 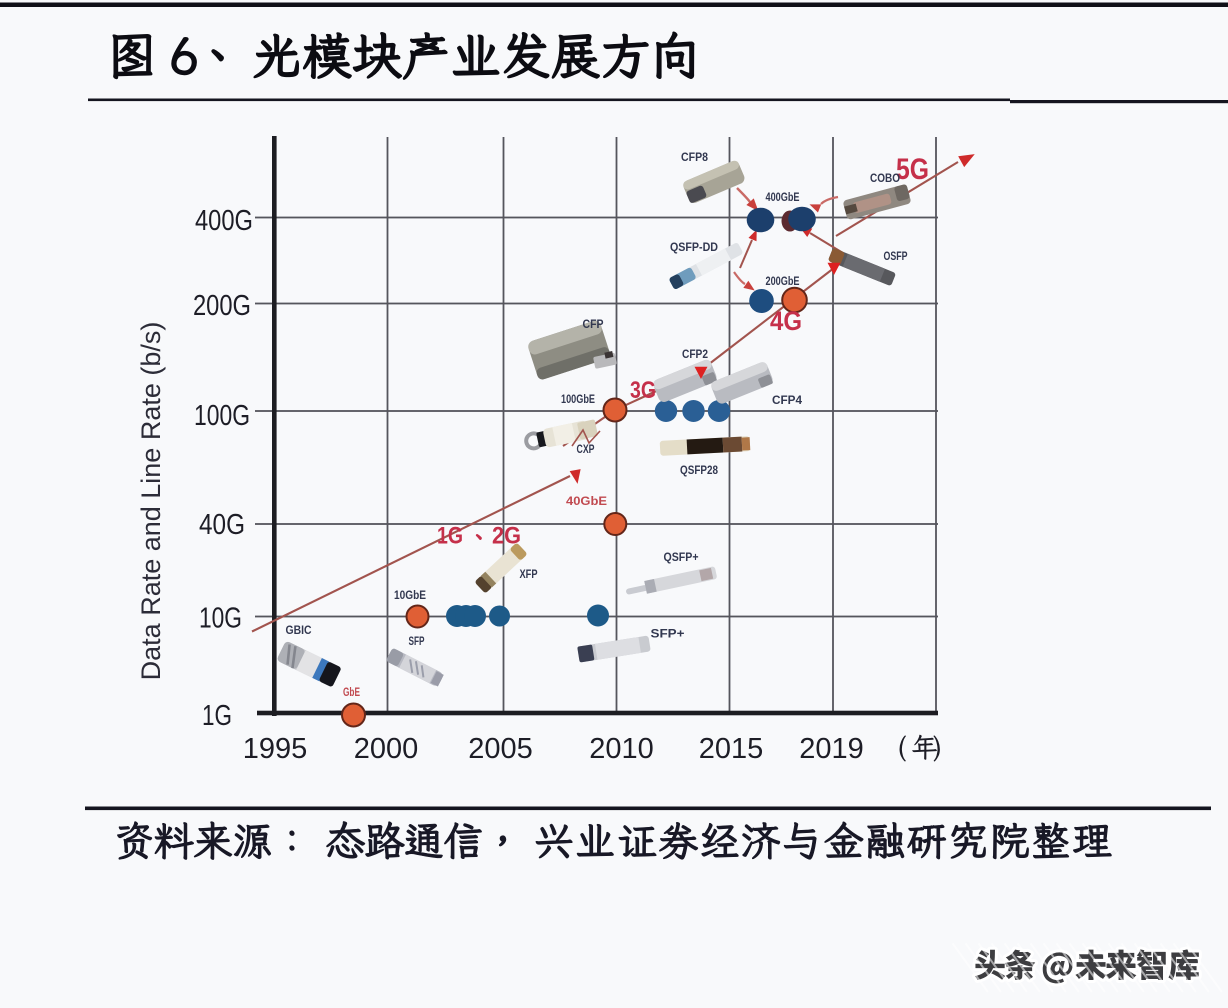 I want to click on svg-text: OSFP, so click(x=896, y=257).